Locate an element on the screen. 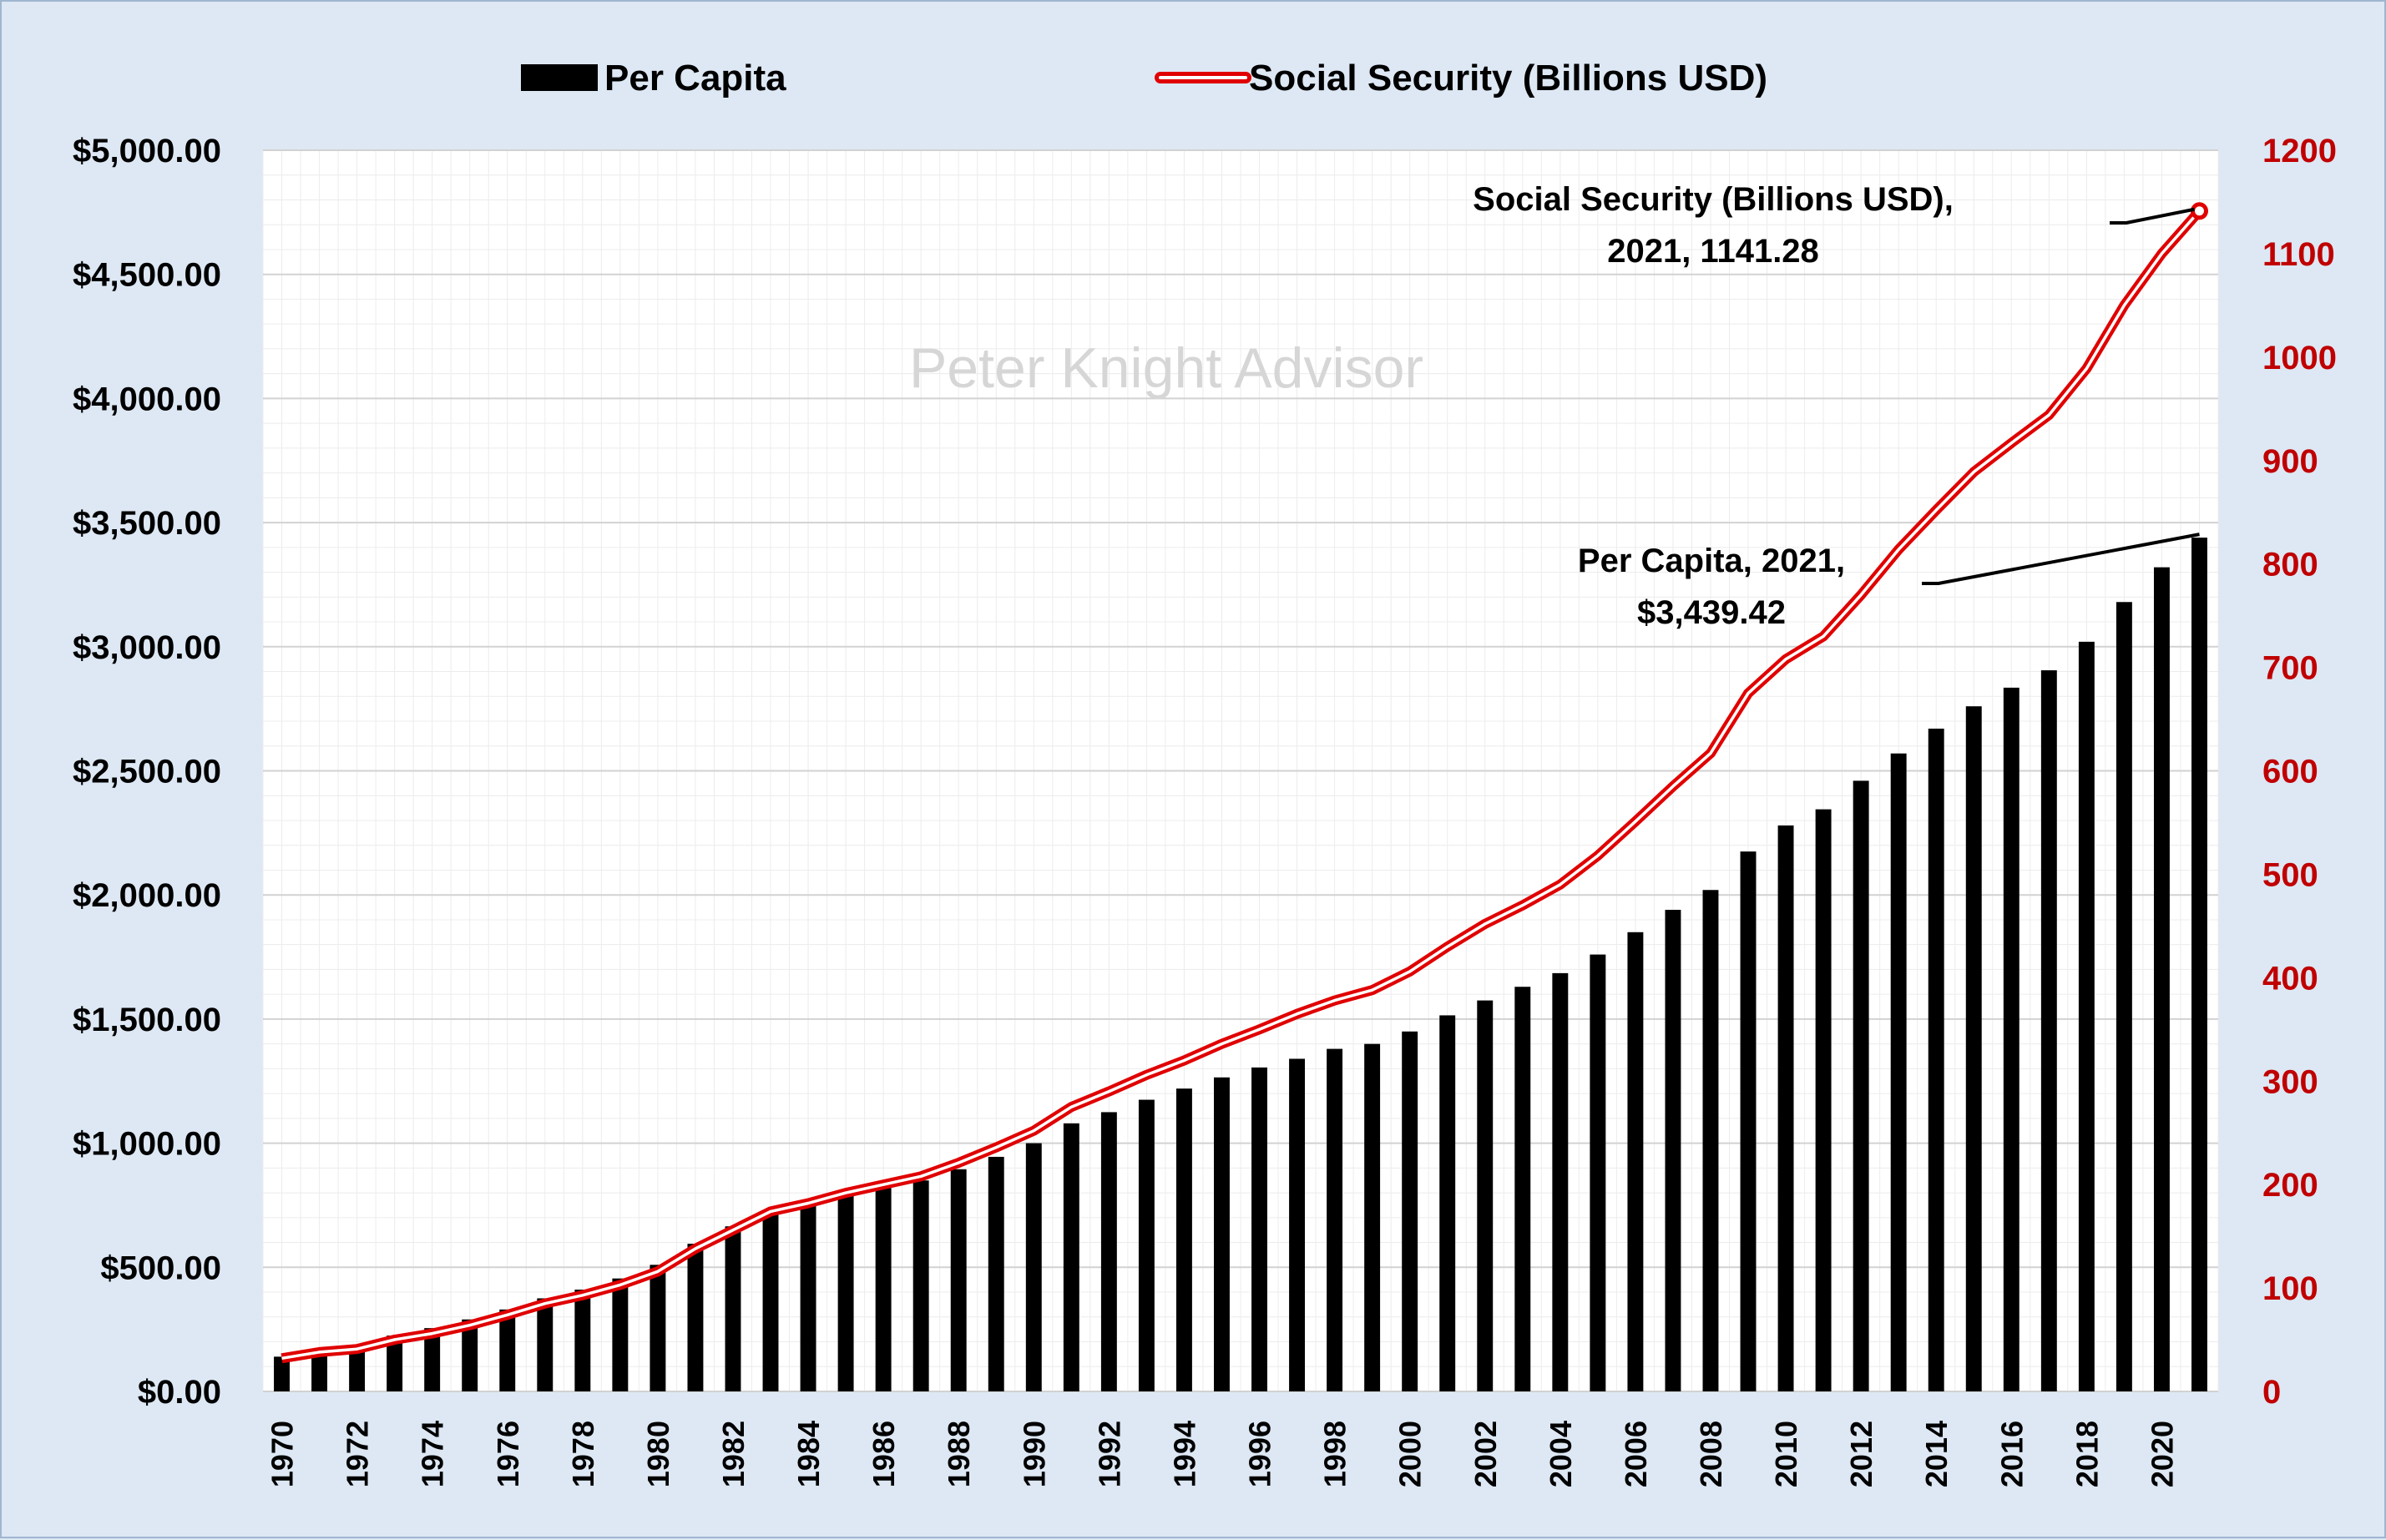  y-left-tick-label: $2,000.00 is located at coordinates (147, 895).